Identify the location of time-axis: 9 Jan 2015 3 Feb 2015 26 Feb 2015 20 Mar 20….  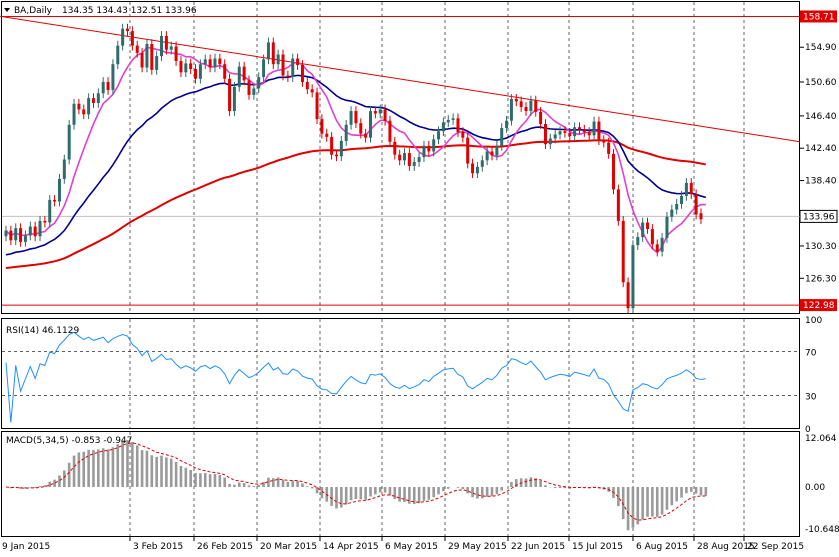
(403, 544).